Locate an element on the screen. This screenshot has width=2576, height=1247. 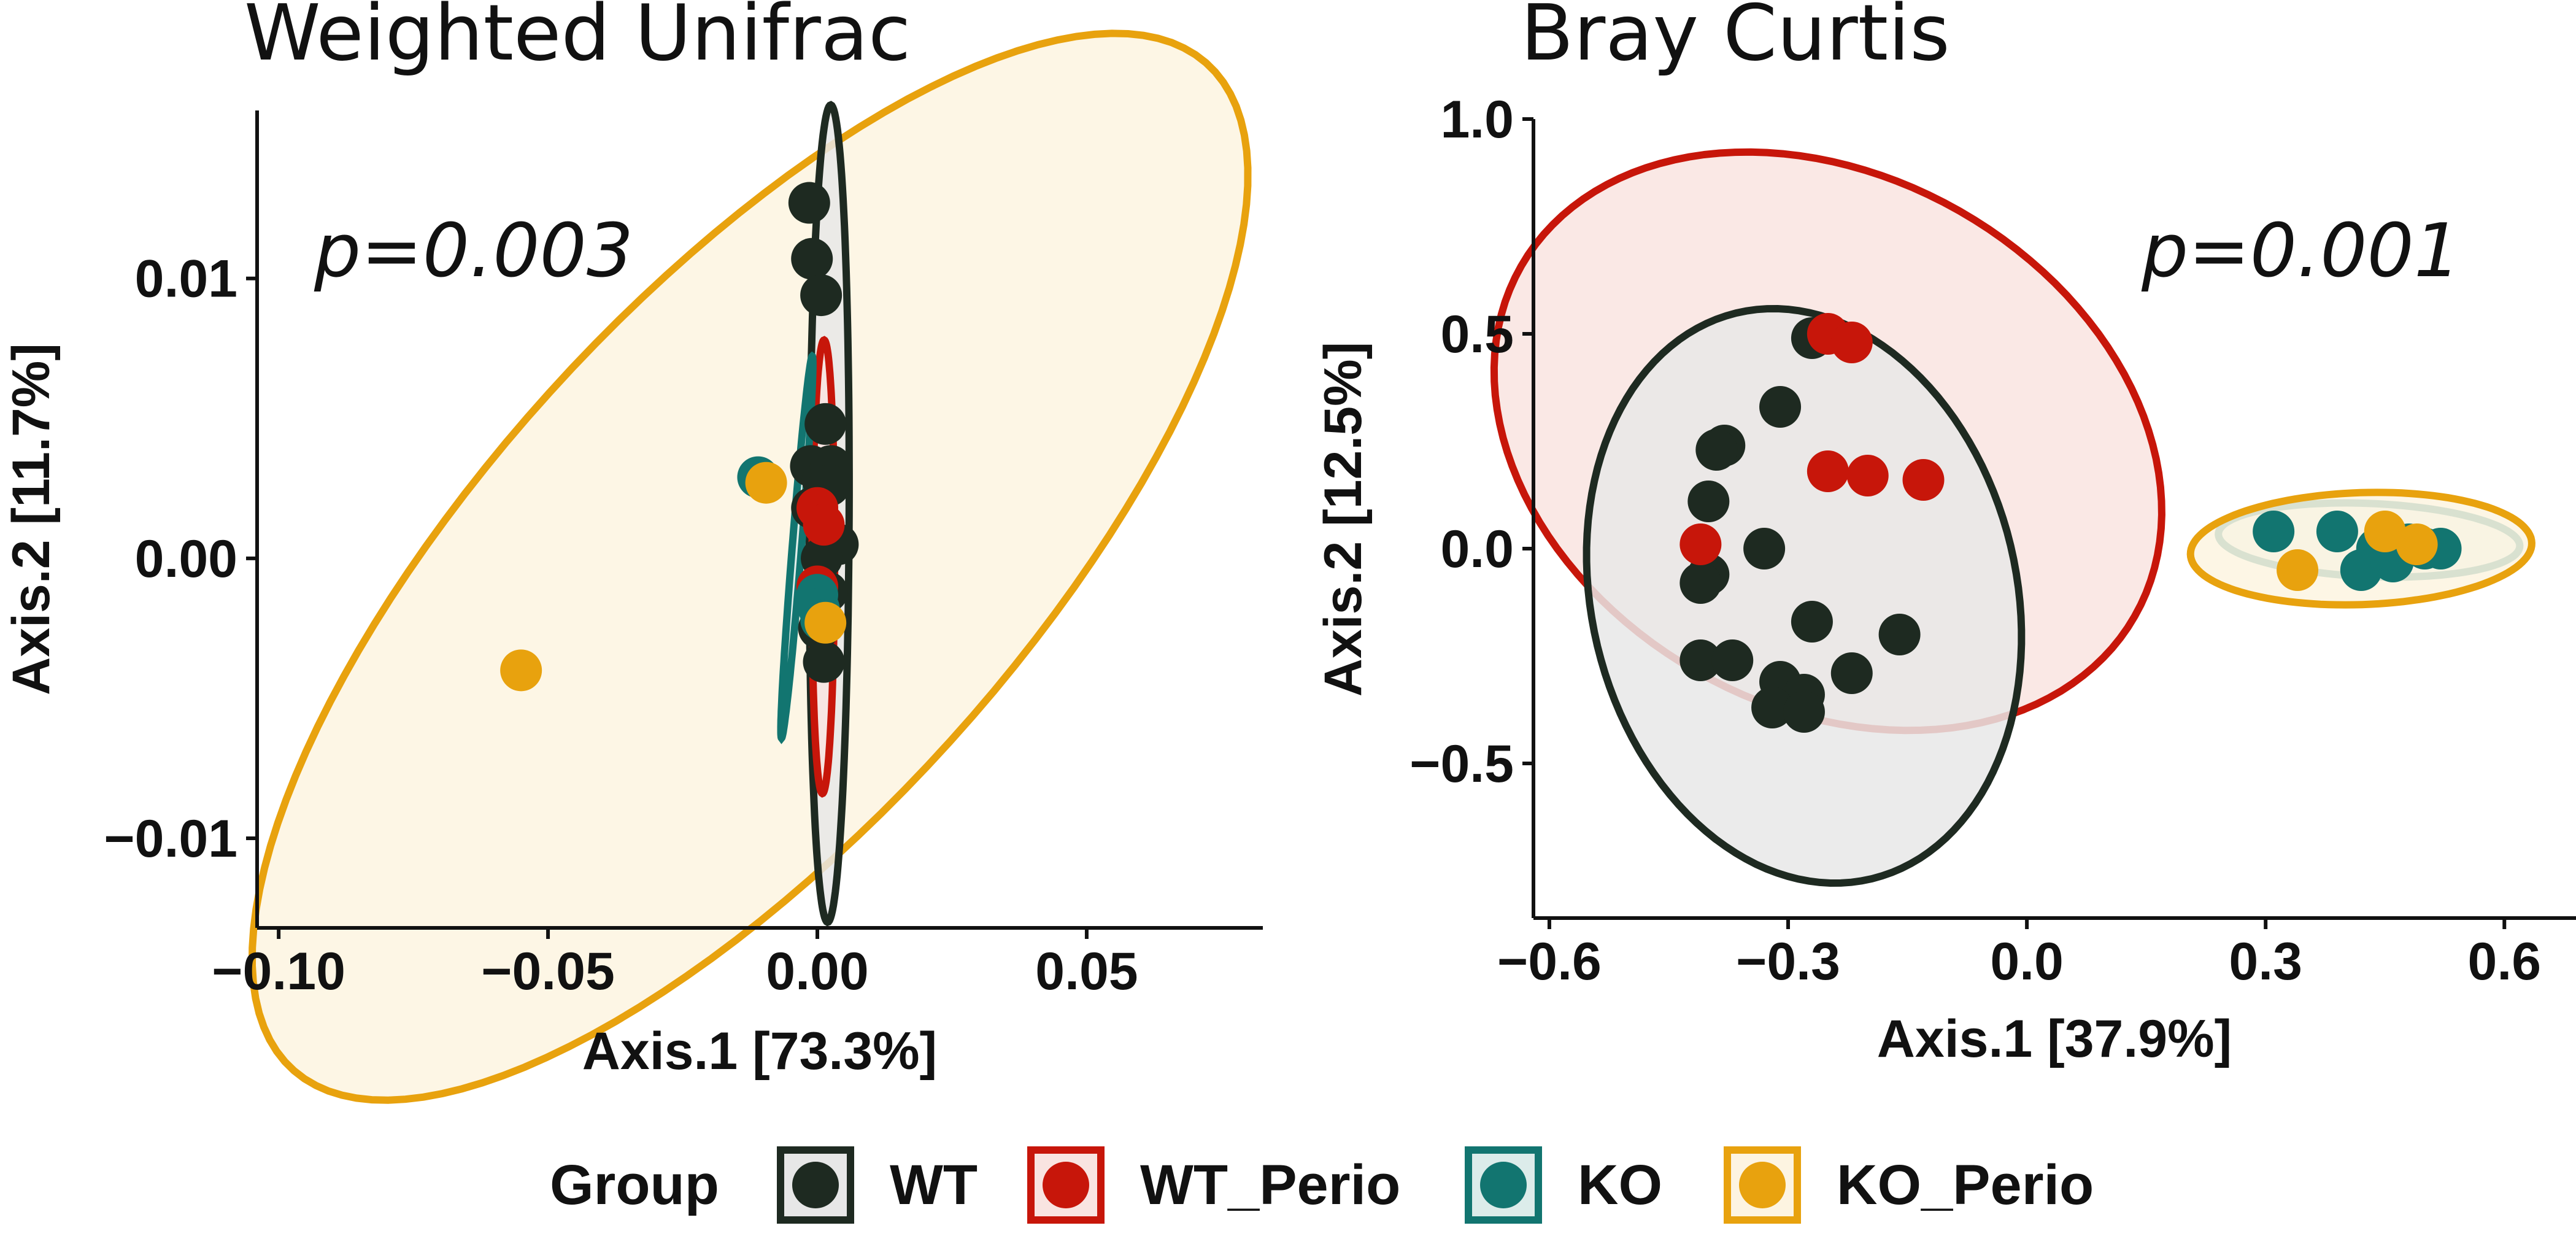
x-tick-label: −0.6 is located at coordinates (1549, 961).